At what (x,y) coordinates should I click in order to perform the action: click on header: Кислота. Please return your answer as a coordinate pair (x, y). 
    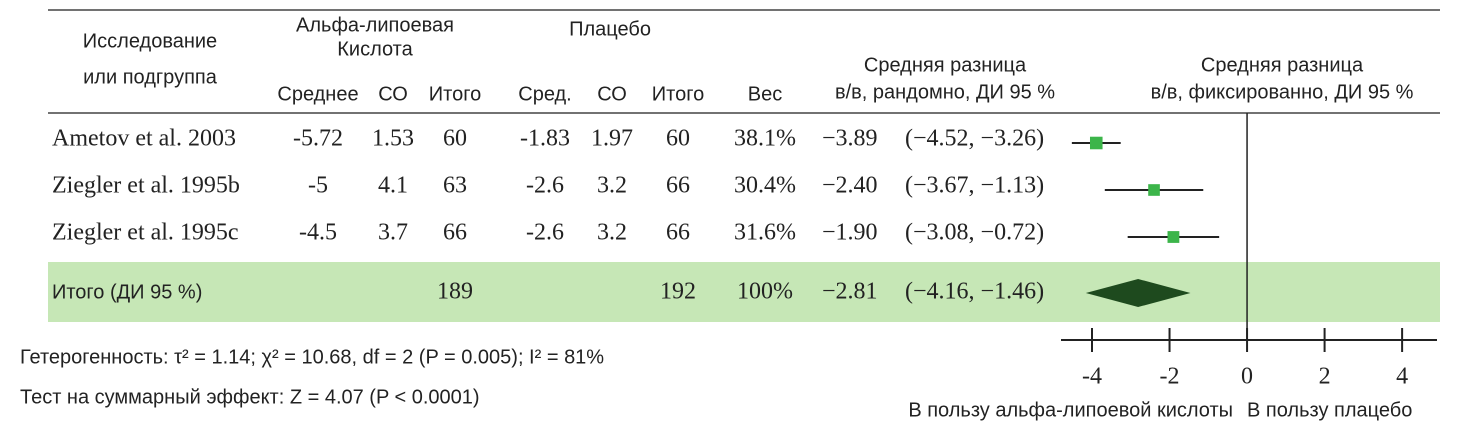
    Looking at the image, I should click on (375, 49).